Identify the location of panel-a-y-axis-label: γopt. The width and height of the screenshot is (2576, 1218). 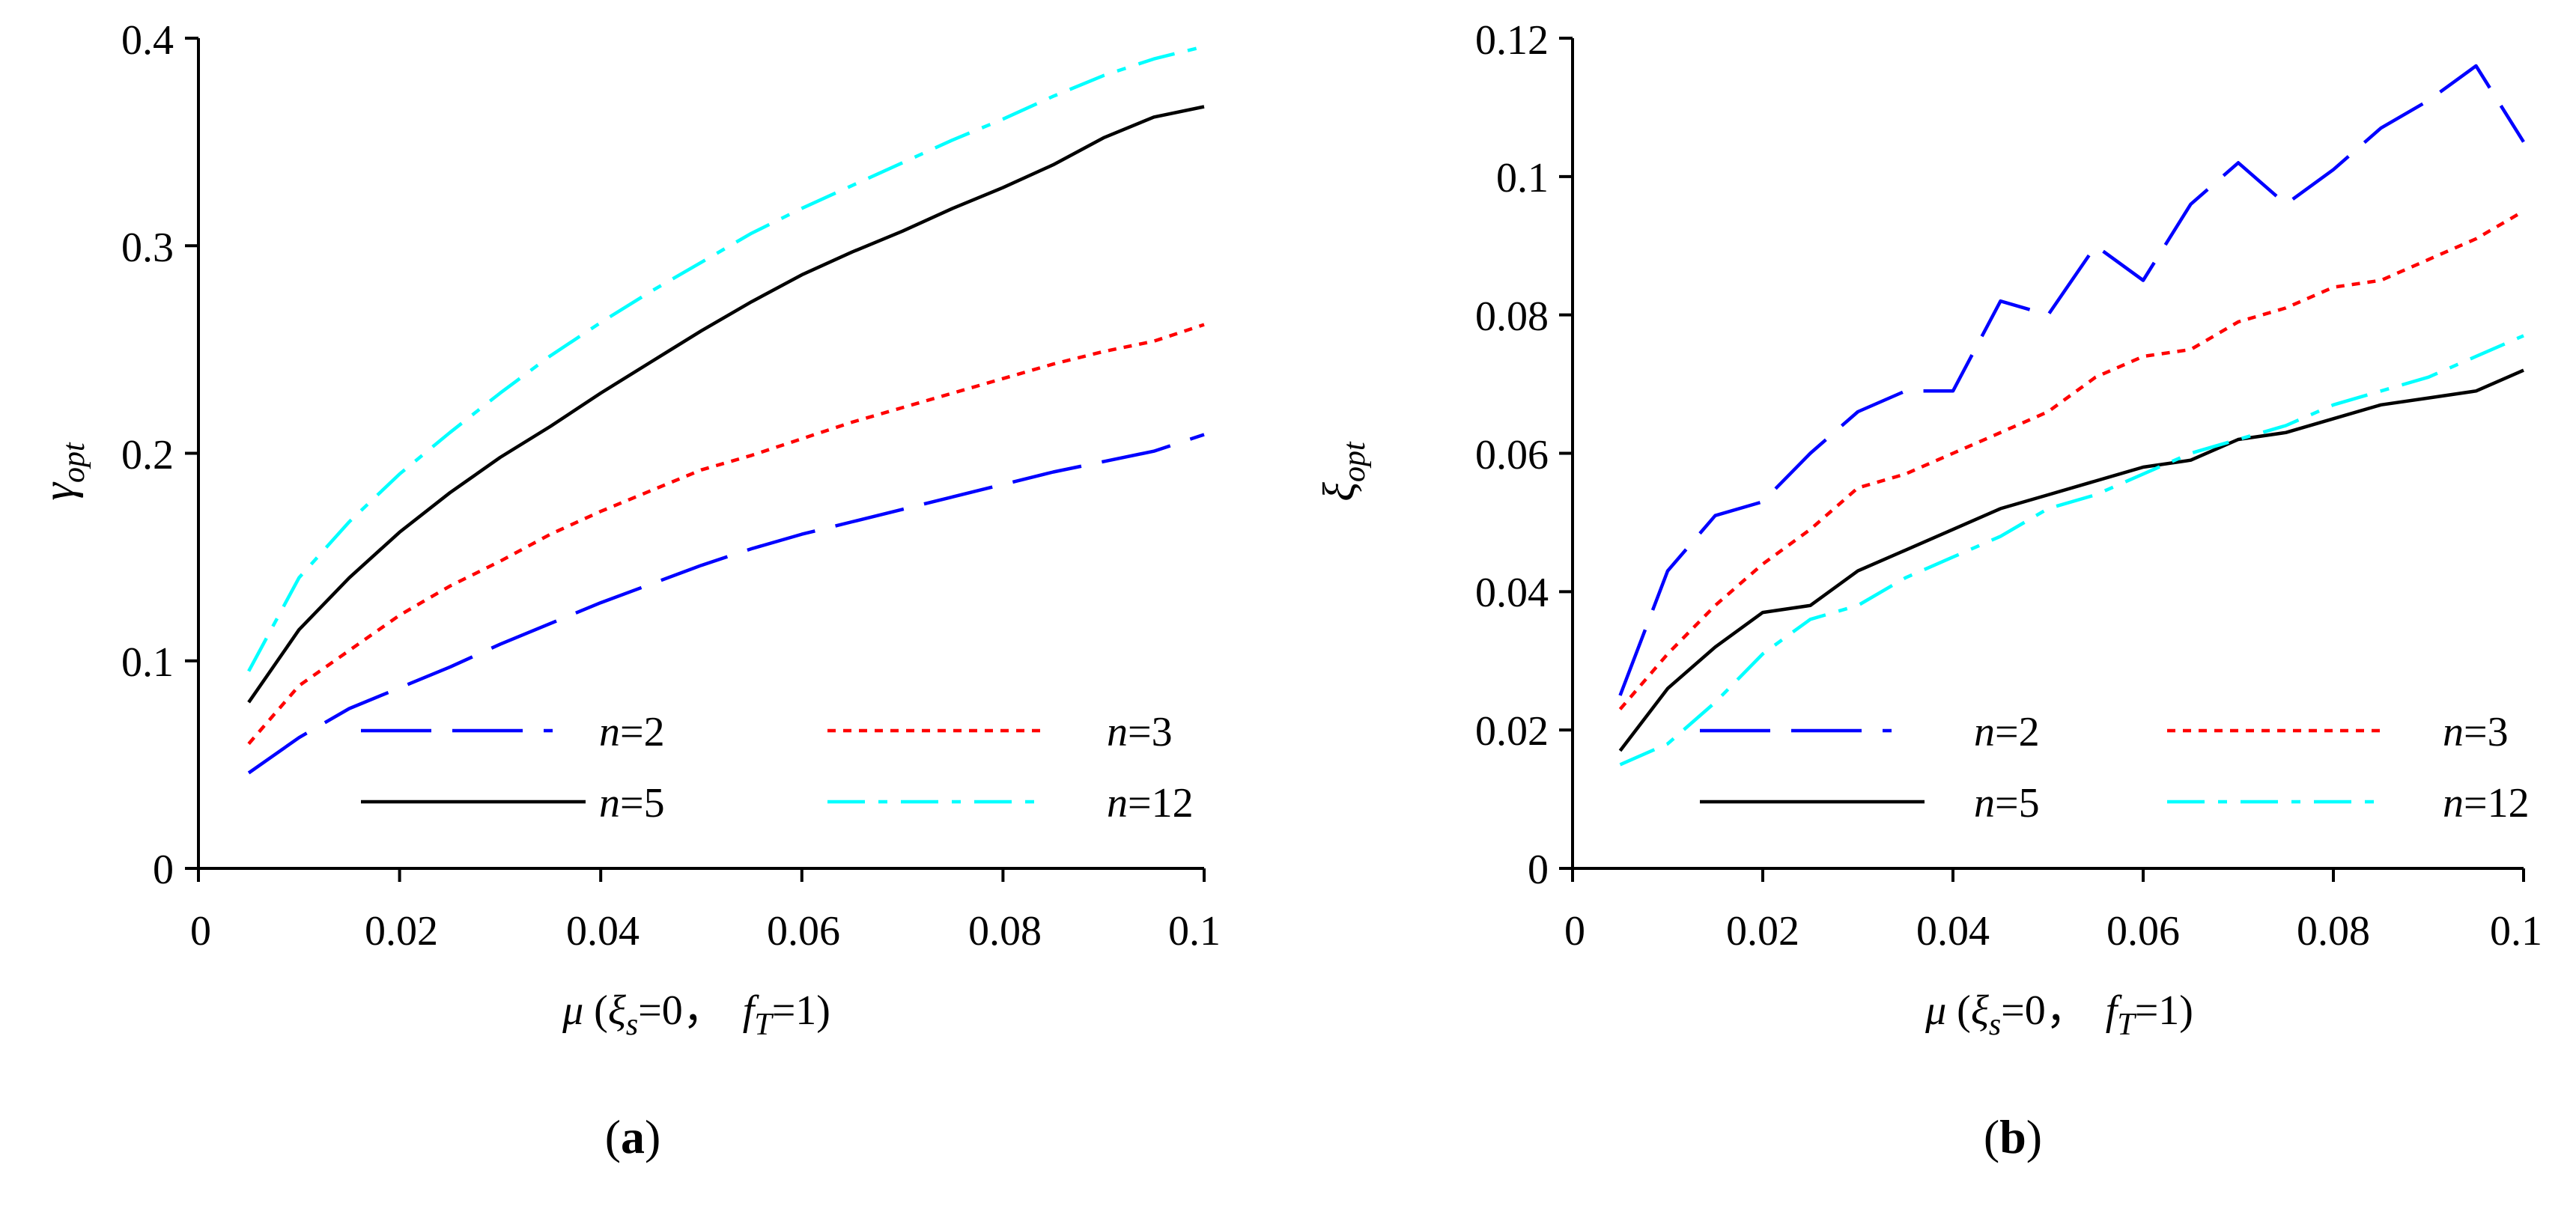
(62, 471).